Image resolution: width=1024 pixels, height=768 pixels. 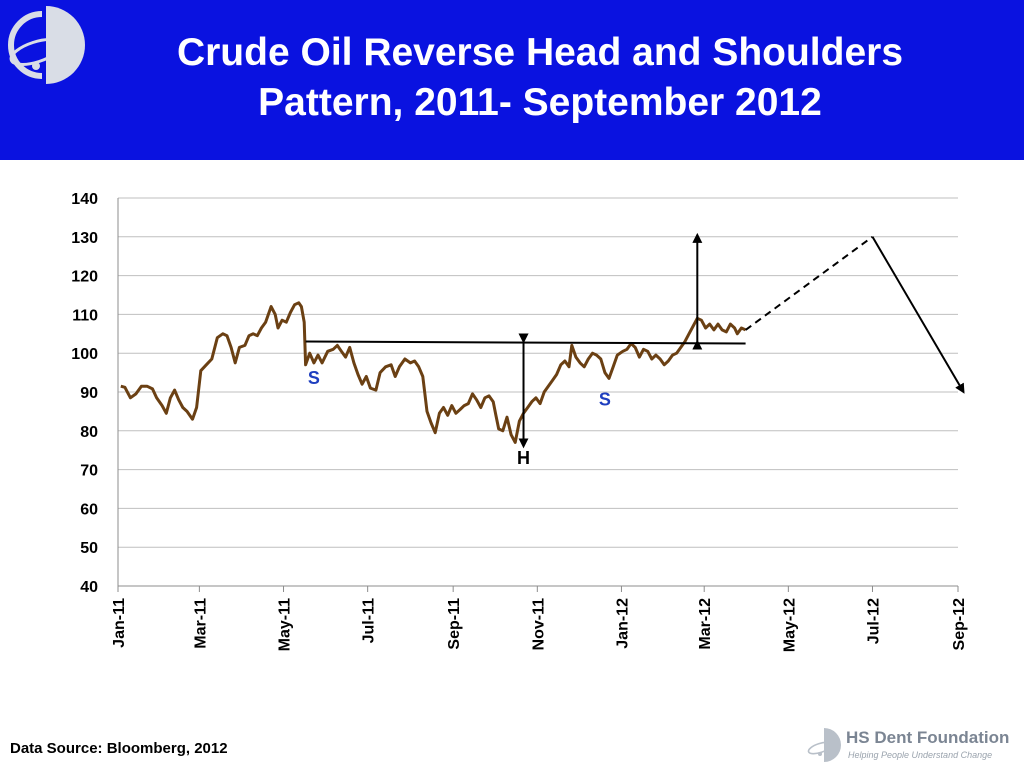 I want to click on x-tick-label-May-11: May-11, so click(x=285, y=624).